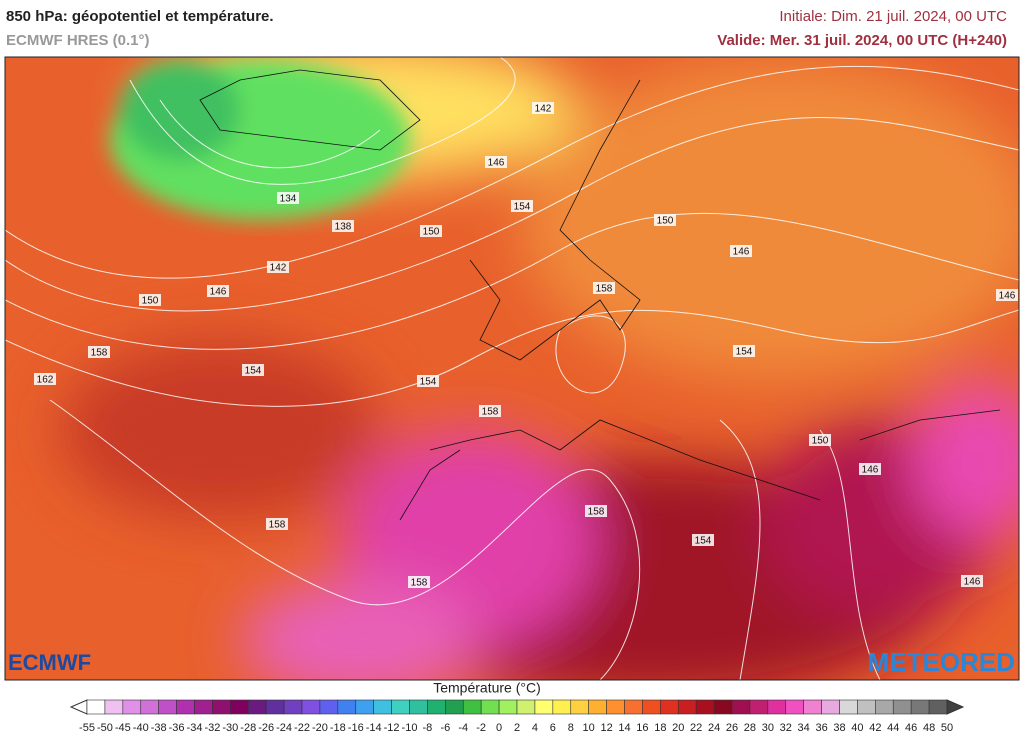 The image size is (1024, 741). What do you see at coordinates (338, 728) in the screenshot?
I see `colorbar-tick-label: -18` at bounding box center [338, 728].